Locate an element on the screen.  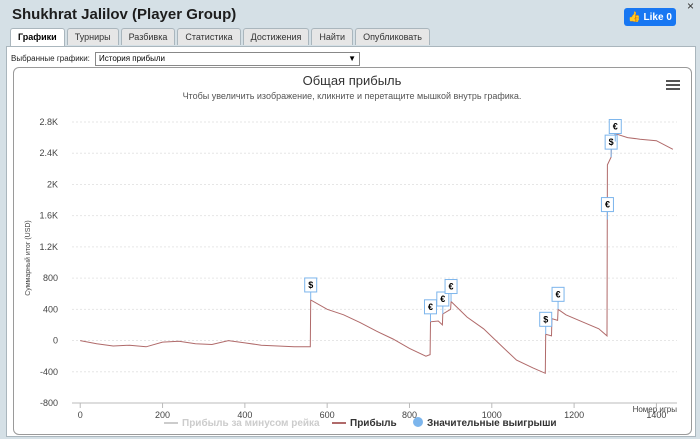
tab-breakdown: Разбивка is located at coordinates (148, 36).